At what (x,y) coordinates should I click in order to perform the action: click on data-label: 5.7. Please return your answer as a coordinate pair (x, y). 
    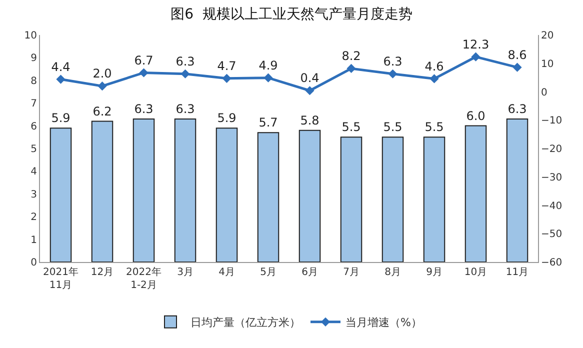
    Looking at the image, I should click on (268, 123).